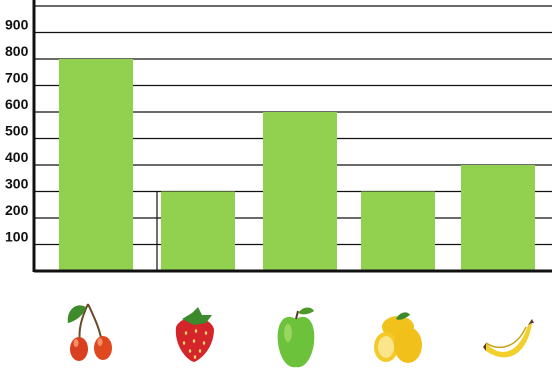  What do you see at coordinates (198, 231) in the screenshot?
I see `bar-strawberry` at bounding box center [198, 231].